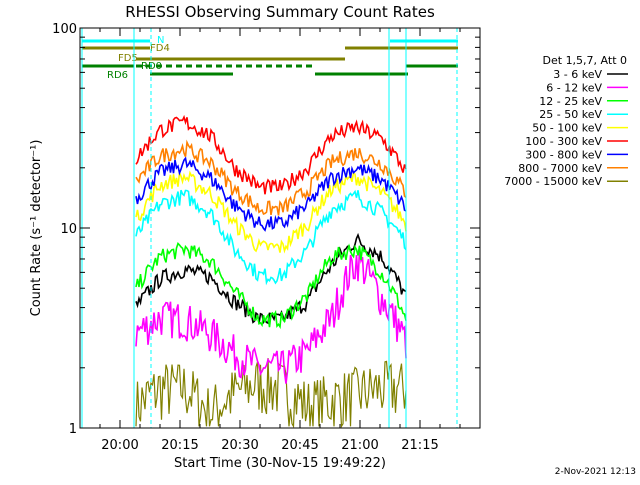 This screenshot has width=640, height=485. I want to click on legend-label: 3 - 6 keV, so click(577, 74).